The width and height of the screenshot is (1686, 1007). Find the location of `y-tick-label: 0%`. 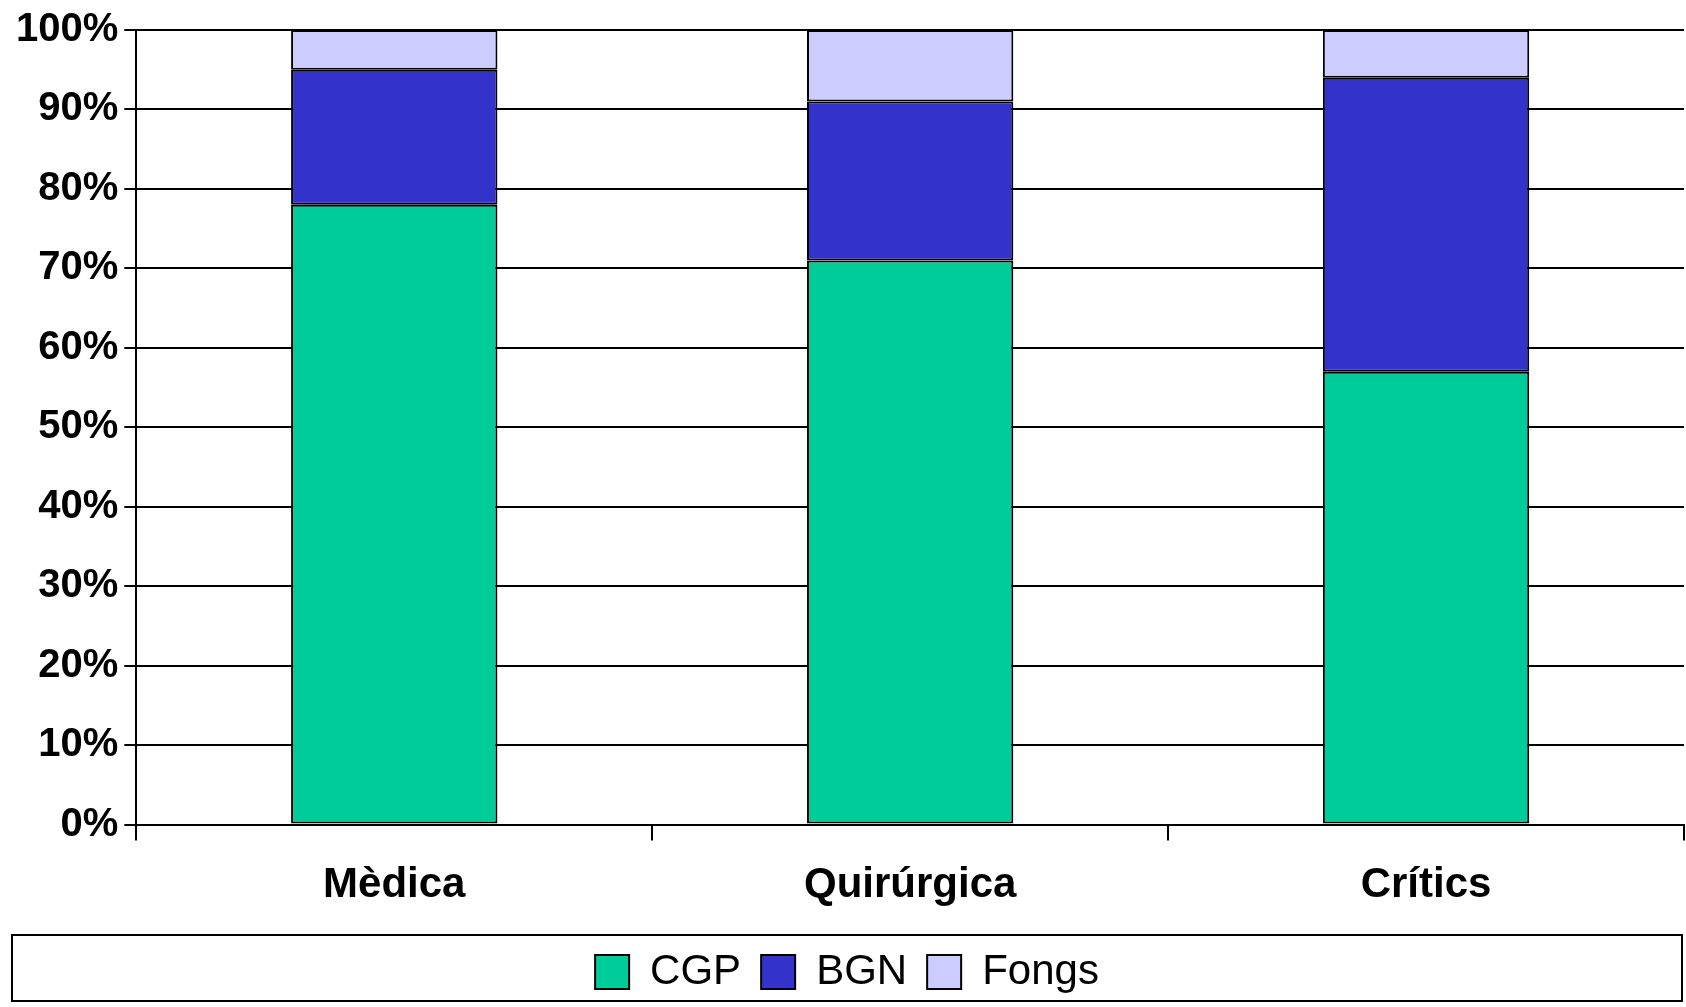

y-tick-label: 0% is located at coordinates (89, 821).